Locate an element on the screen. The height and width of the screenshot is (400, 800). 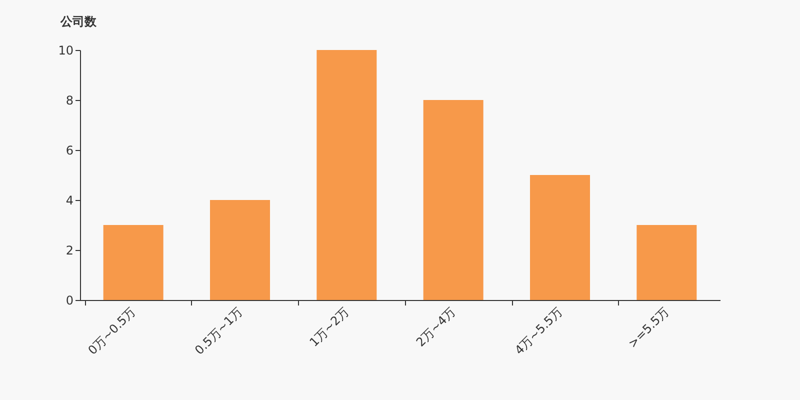
y-tick-label: 8 is located at coordinates (70, 101).